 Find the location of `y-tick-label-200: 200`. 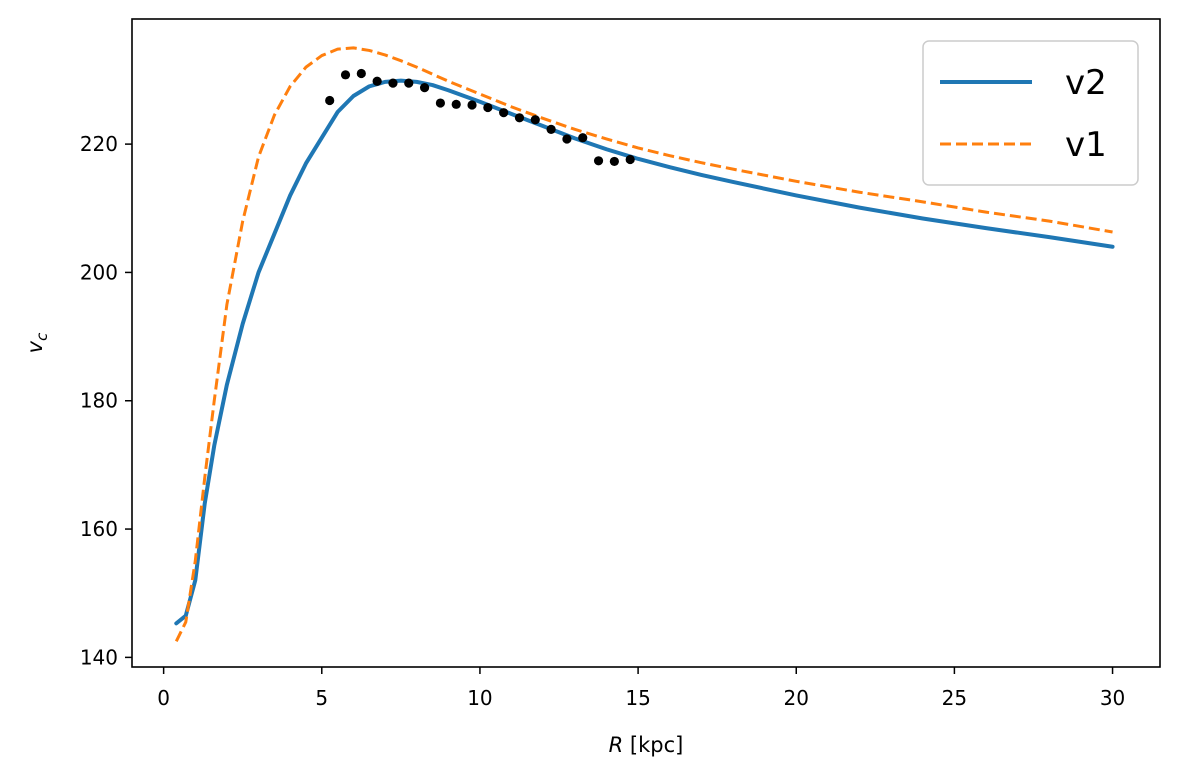

y-tick-label-200: 200 is located at coordinates (99, 272).